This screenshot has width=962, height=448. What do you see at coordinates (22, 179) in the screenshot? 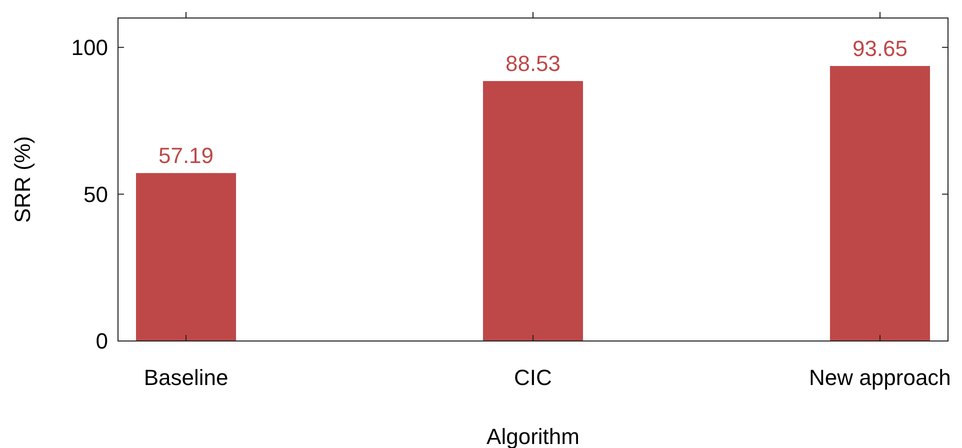
I see `y-axis-title: SRR (%)` at bounding box center [22, 179].